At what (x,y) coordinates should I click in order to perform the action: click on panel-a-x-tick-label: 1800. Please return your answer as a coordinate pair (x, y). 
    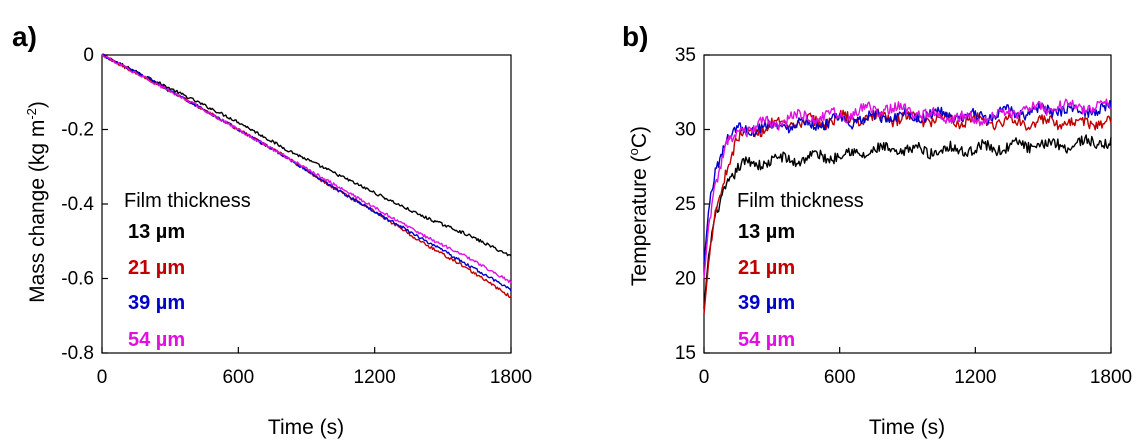
    Looking at the image, I should click on (511, 377).